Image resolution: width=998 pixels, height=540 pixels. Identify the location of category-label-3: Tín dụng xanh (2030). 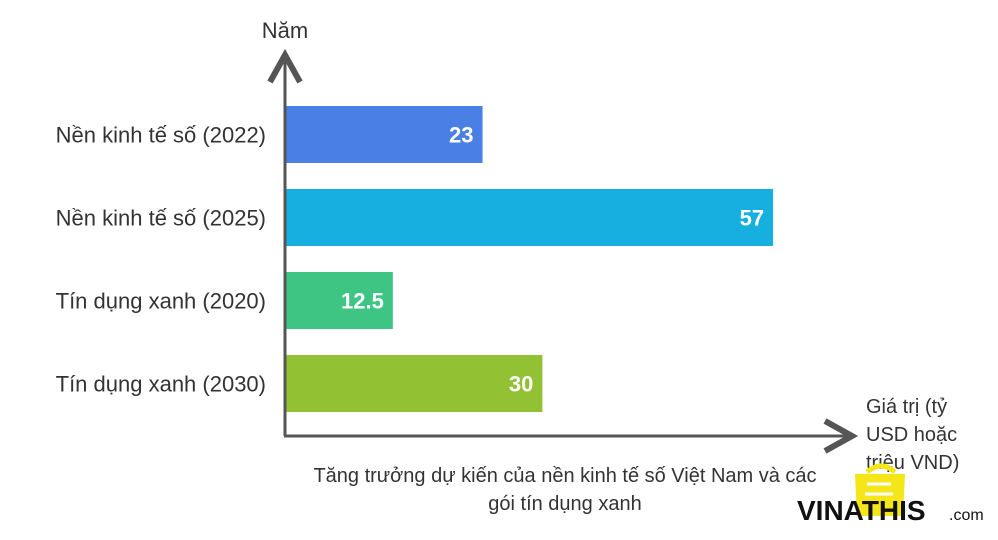
(161, 384).